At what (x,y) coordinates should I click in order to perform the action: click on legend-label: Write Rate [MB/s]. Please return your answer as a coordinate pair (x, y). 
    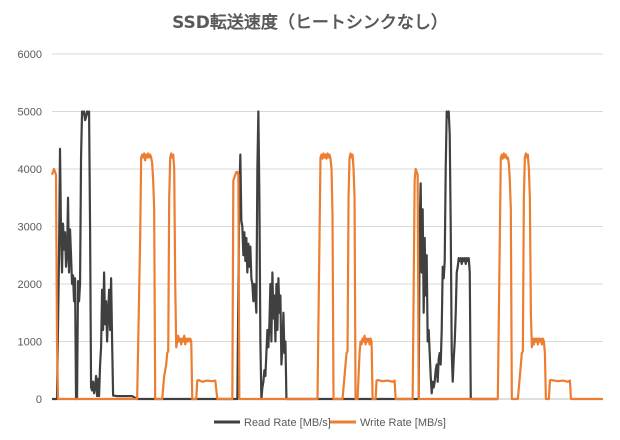
    Looking at the image, I should click on (403, 423).